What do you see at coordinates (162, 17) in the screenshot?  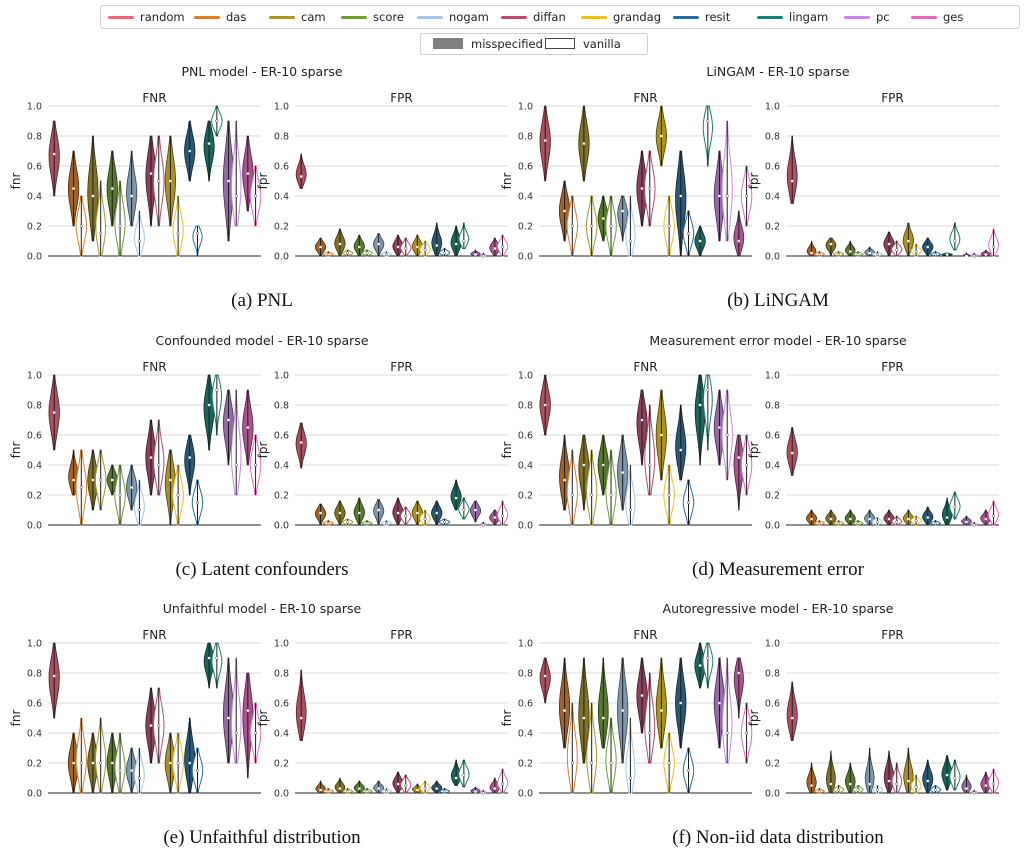 I see `legend-label: random` at bounding box center [162, 17].